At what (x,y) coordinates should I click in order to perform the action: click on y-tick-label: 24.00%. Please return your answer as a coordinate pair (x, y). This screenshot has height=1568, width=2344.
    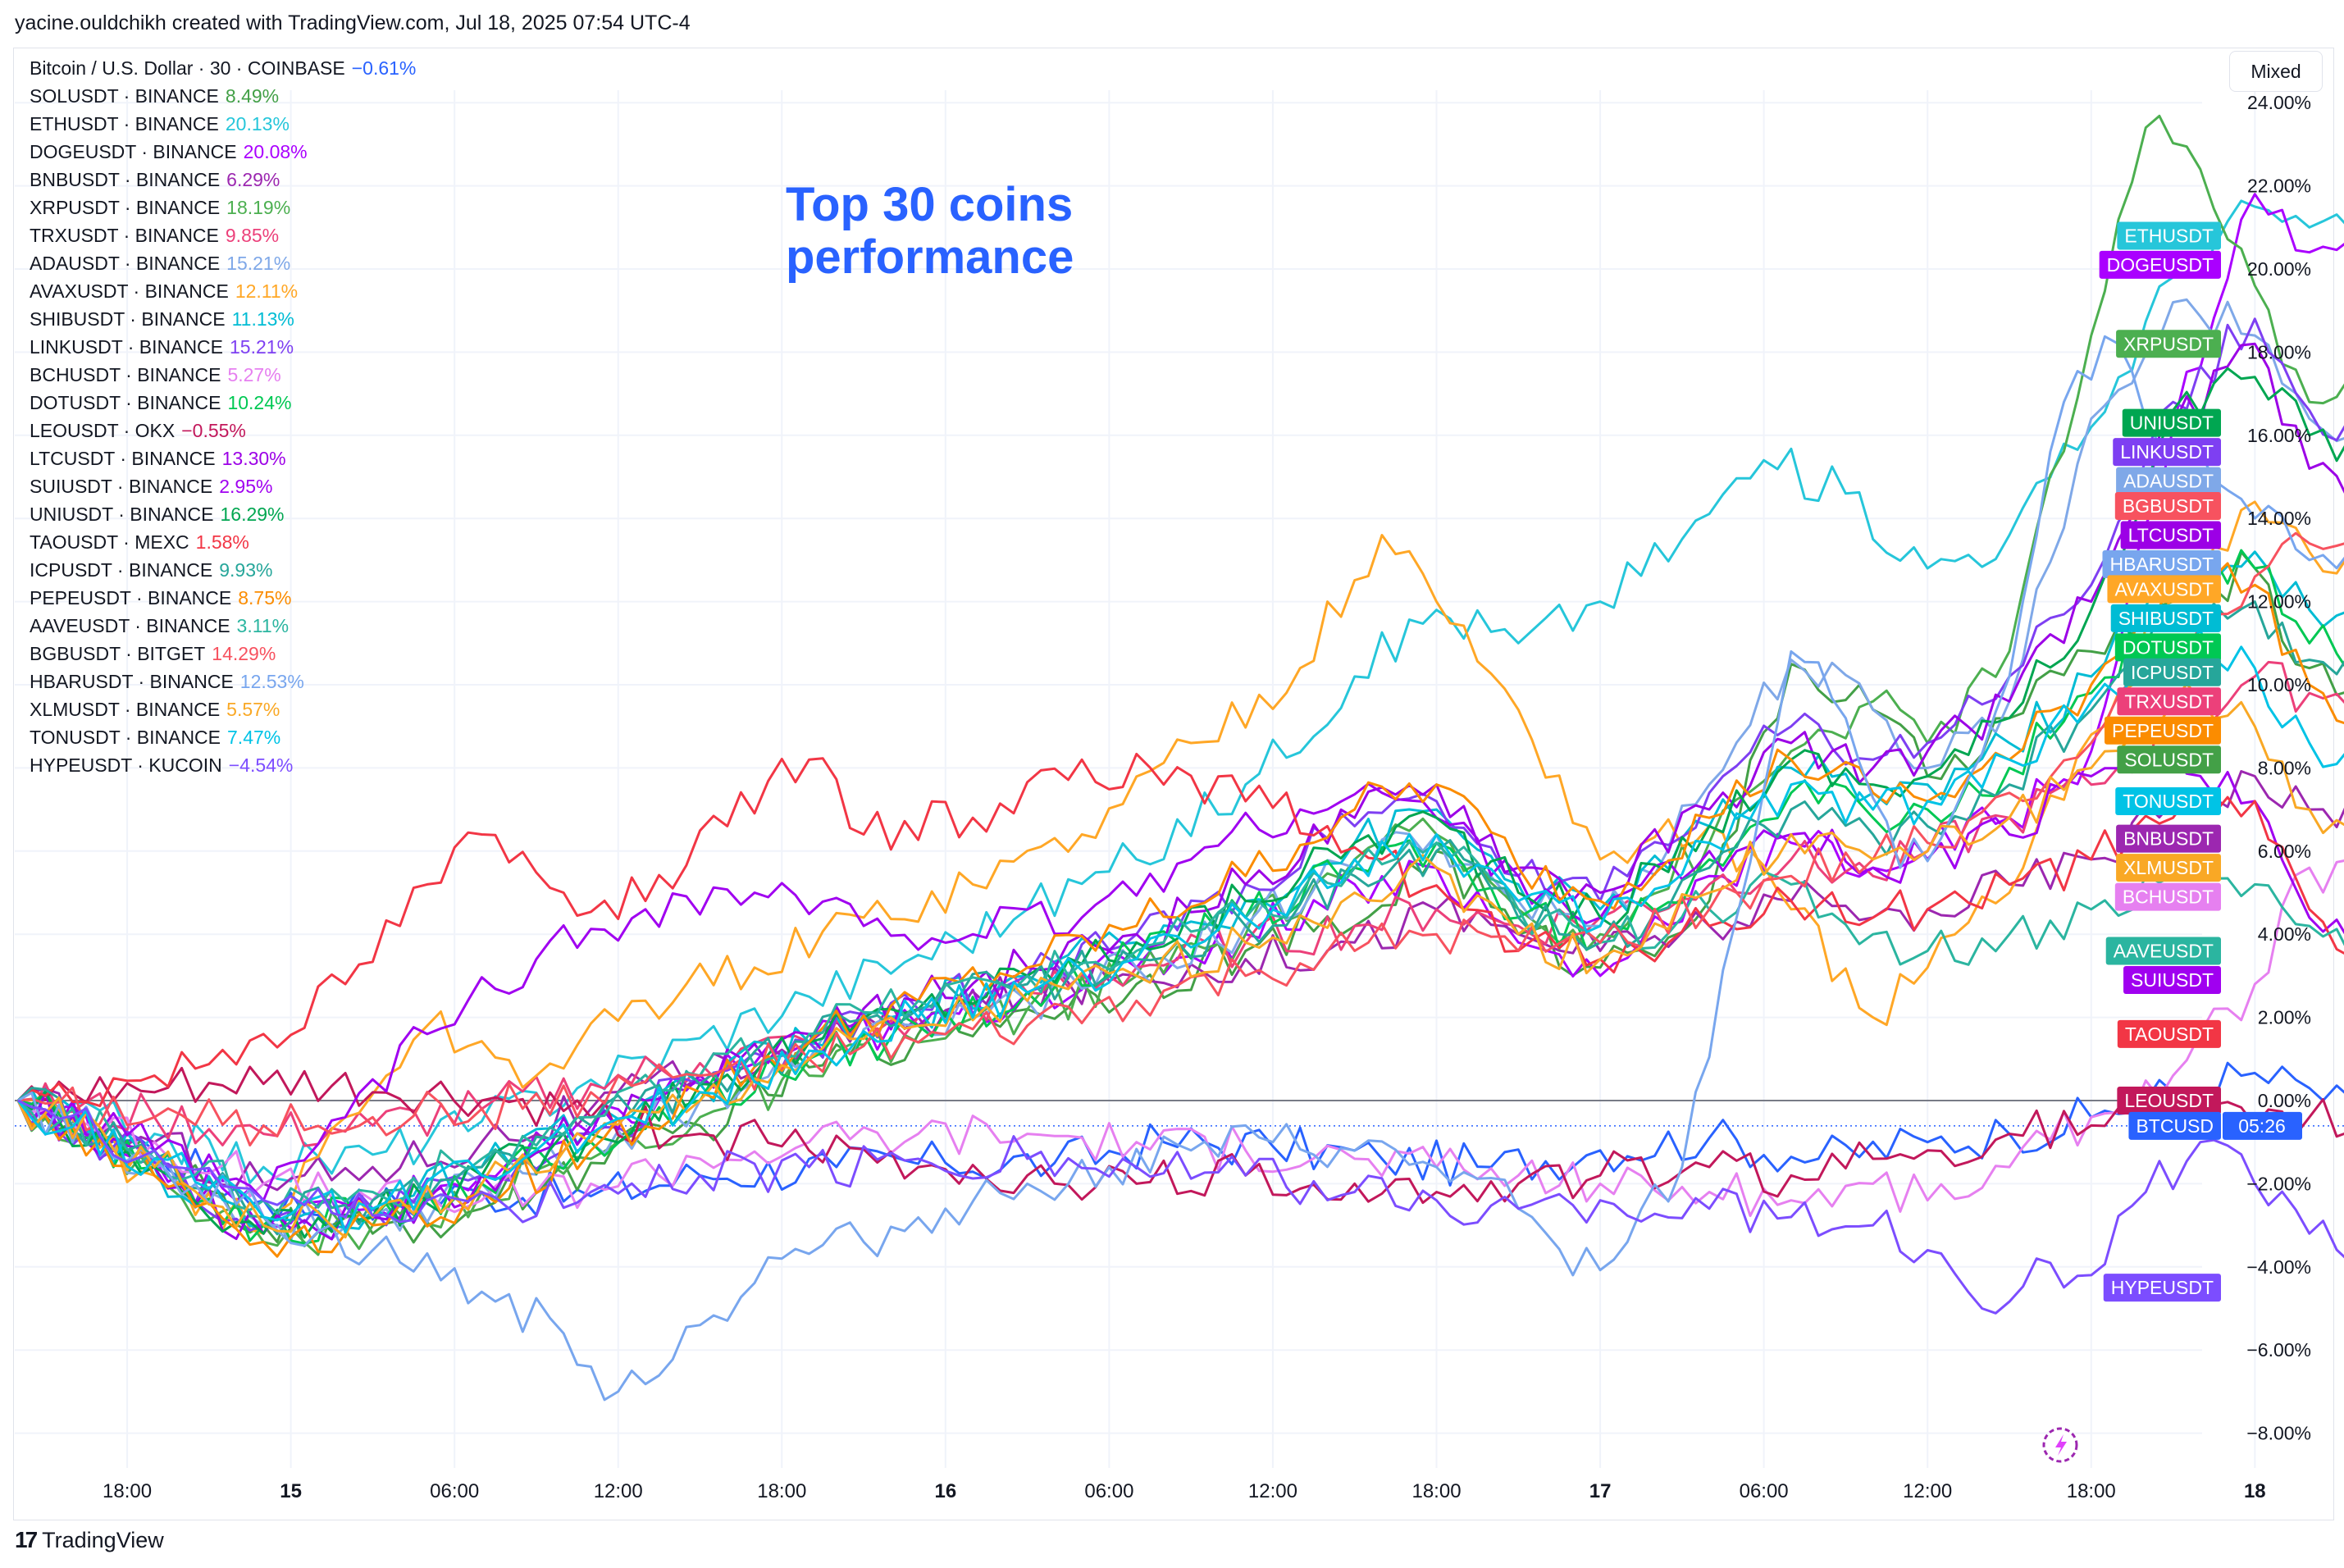
    Looking at the image, I should click on (2279, 102).